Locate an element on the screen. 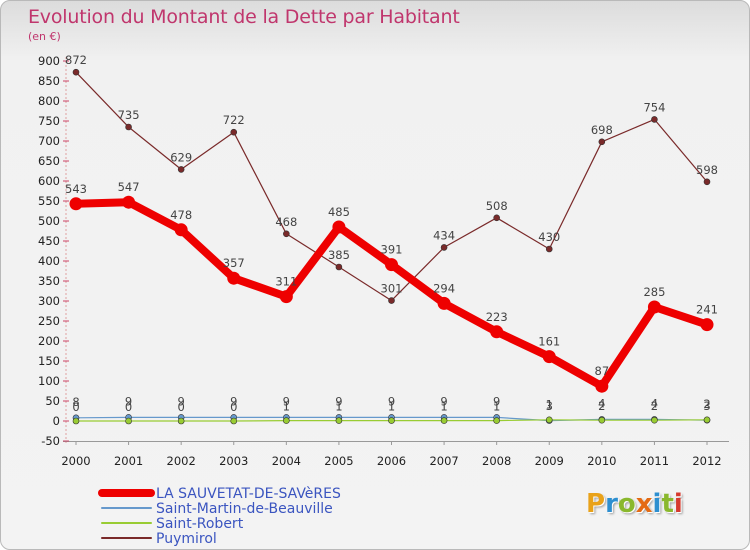  data-label: 223 is located at coordinates (497, 317).